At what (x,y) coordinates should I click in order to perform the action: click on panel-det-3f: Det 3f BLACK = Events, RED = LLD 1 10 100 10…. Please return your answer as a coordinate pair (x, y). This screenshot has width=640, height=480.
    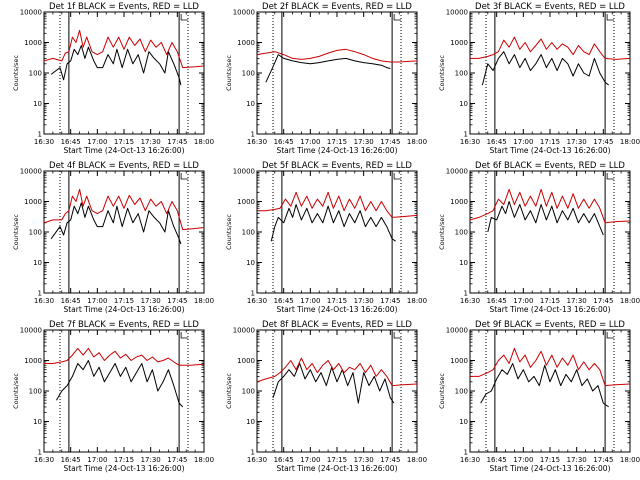
    Looking at the image, I should click on (539, 78).